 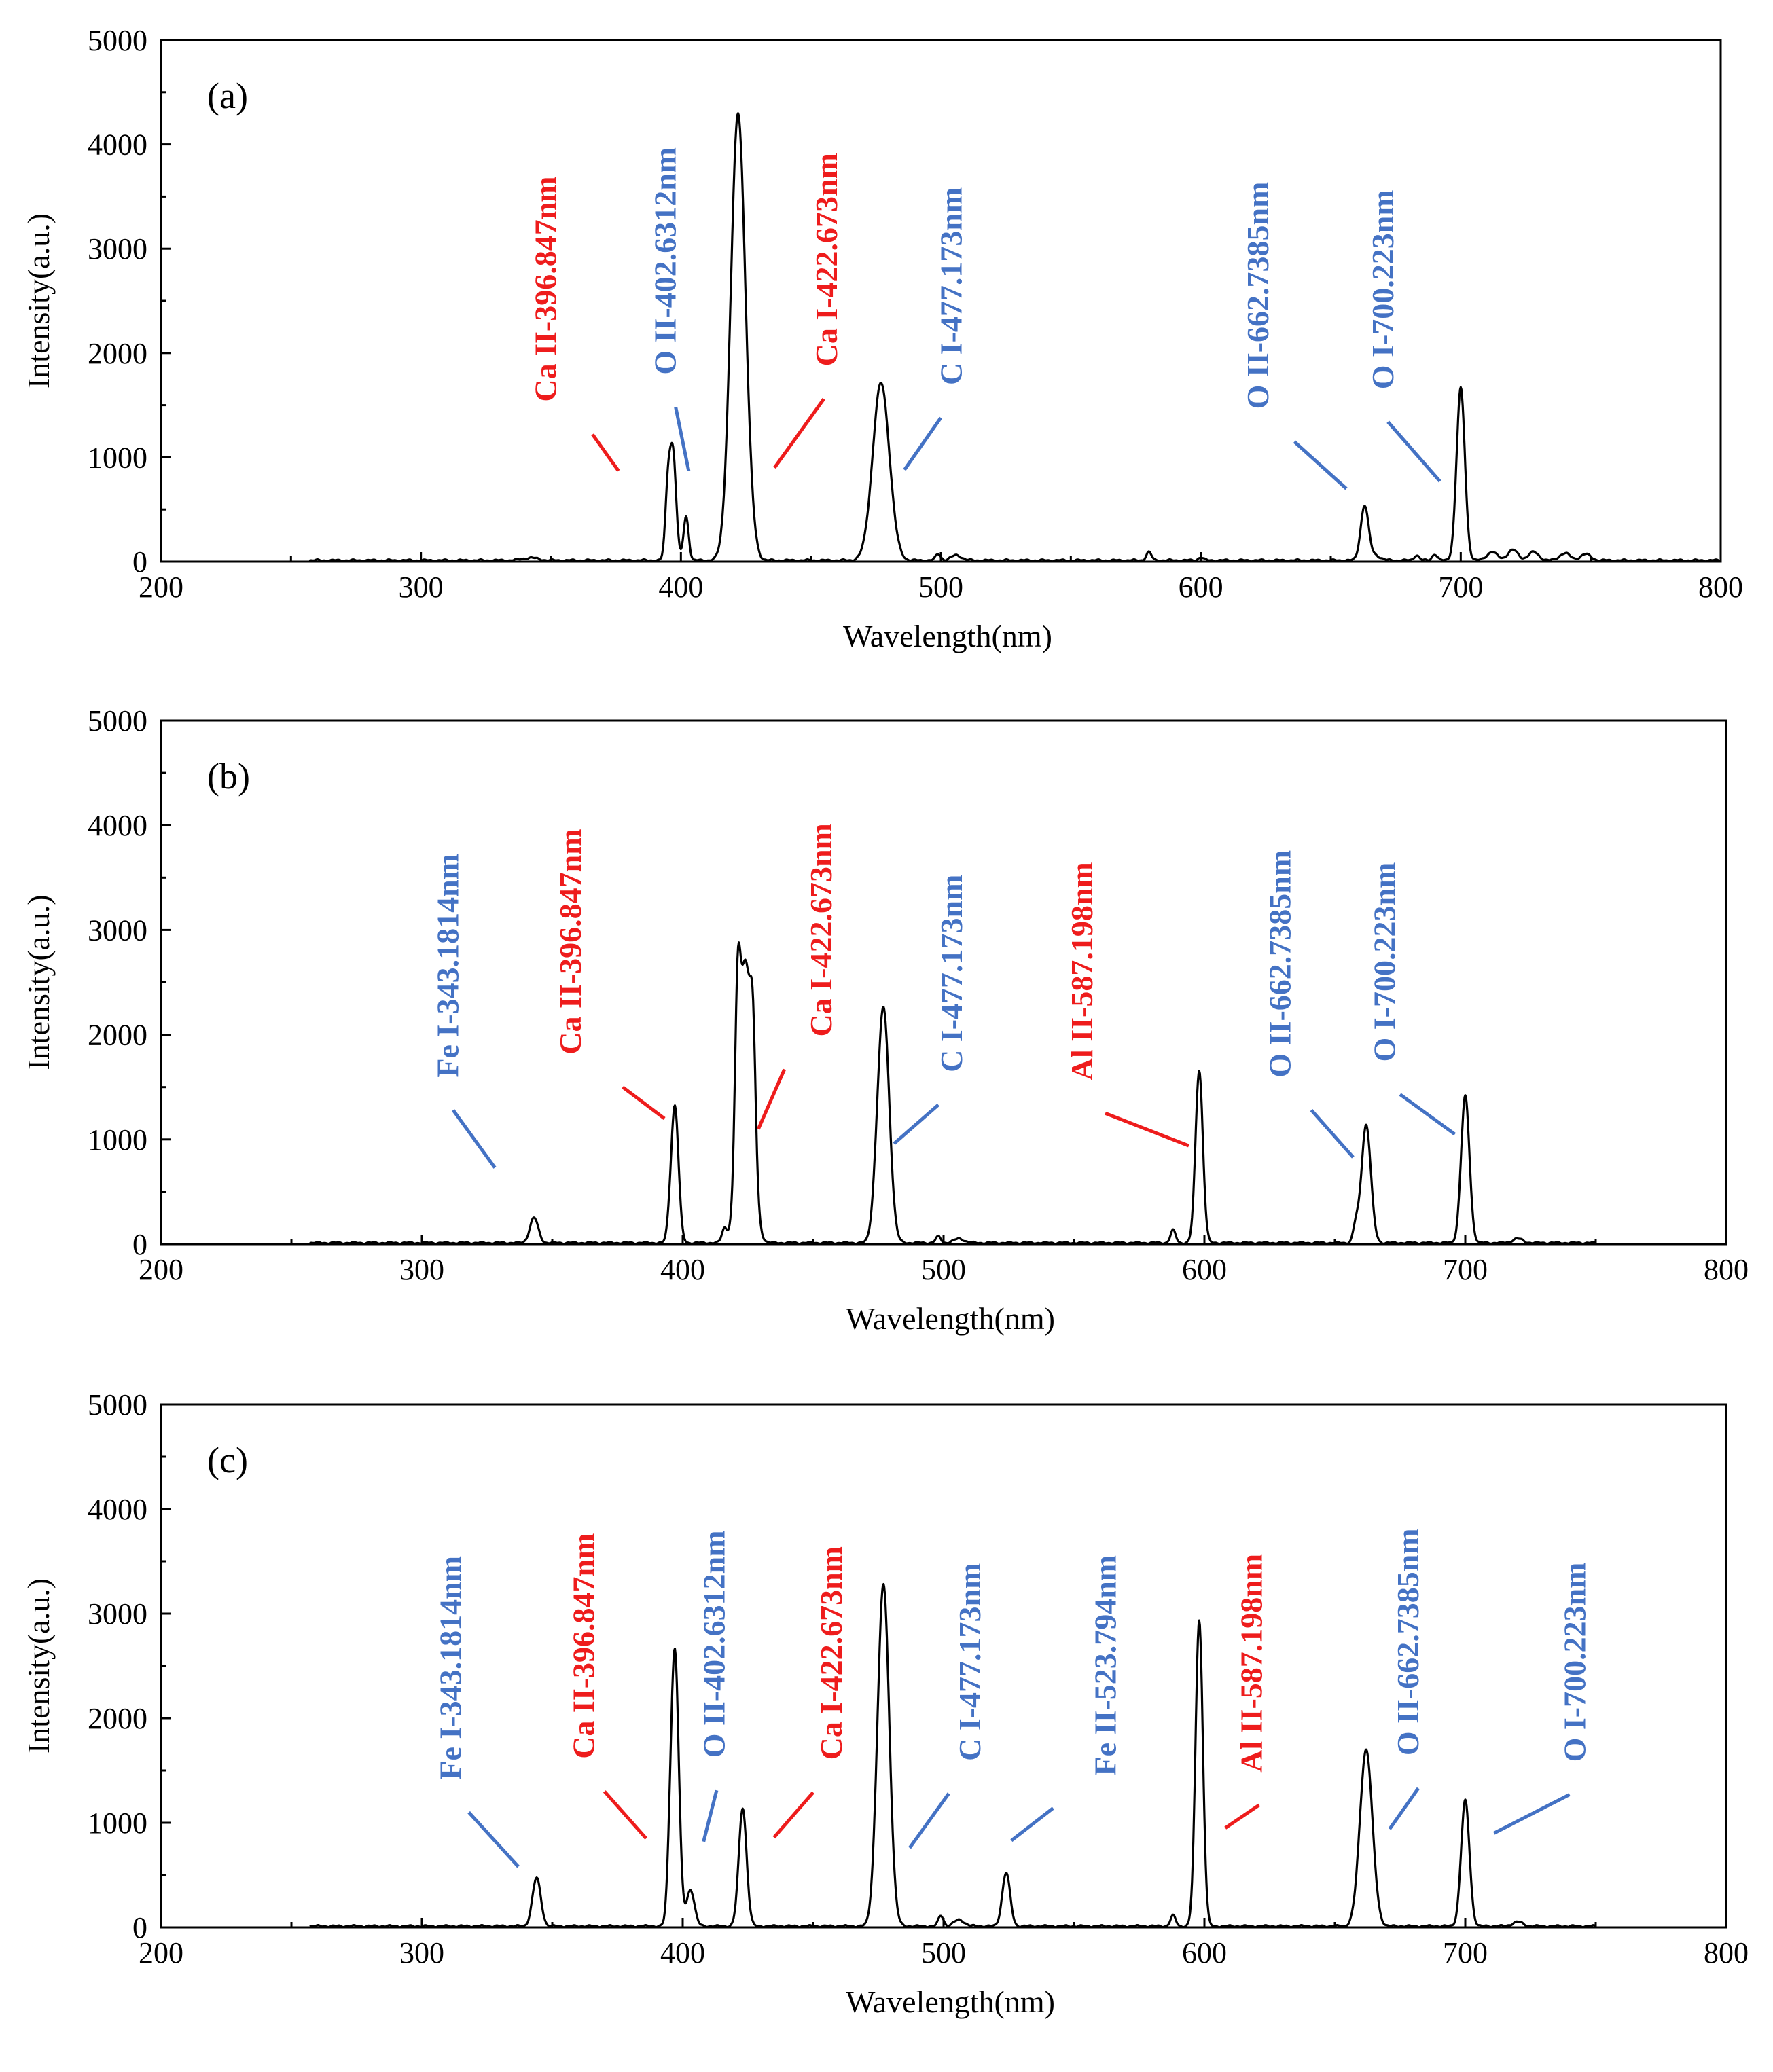 What do you see at coordinates (227, 96) in the screenshot?
I see `panel-label: (a)` at bounding box center [227, 96].